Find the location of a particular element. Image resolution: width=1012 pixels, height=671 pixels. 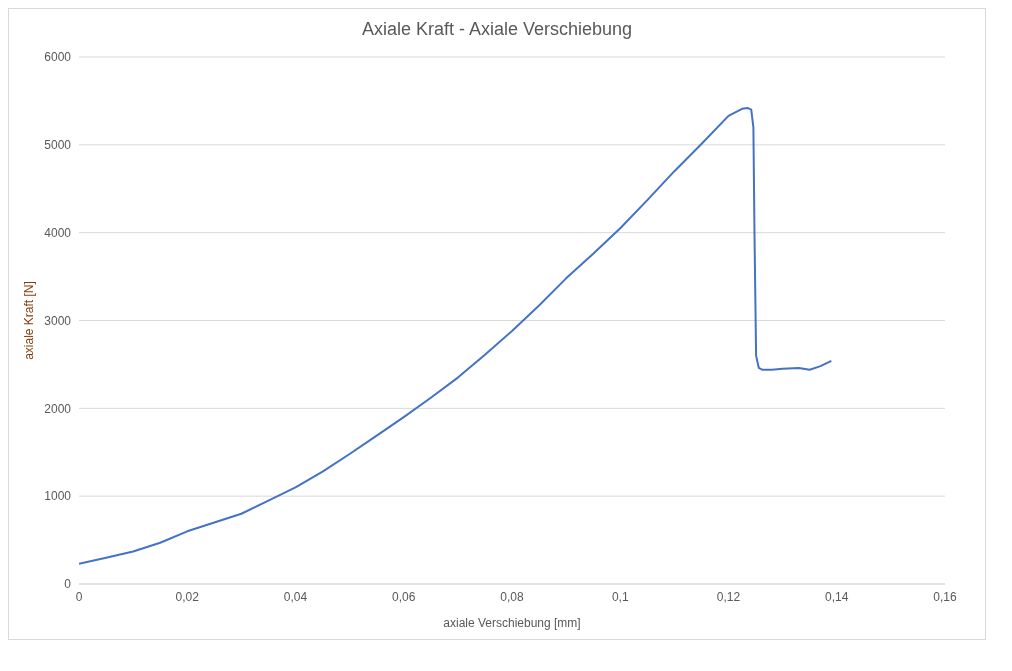

x-tick-label: 0,04 is located at coordinates (295, 596).